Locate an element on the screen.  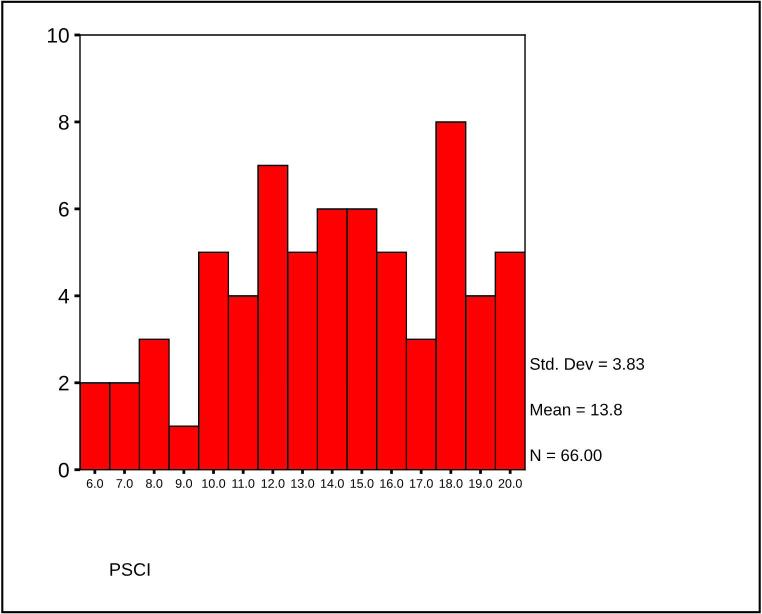
x-tick-label: 12.0 is located at coordinates (273, 483).